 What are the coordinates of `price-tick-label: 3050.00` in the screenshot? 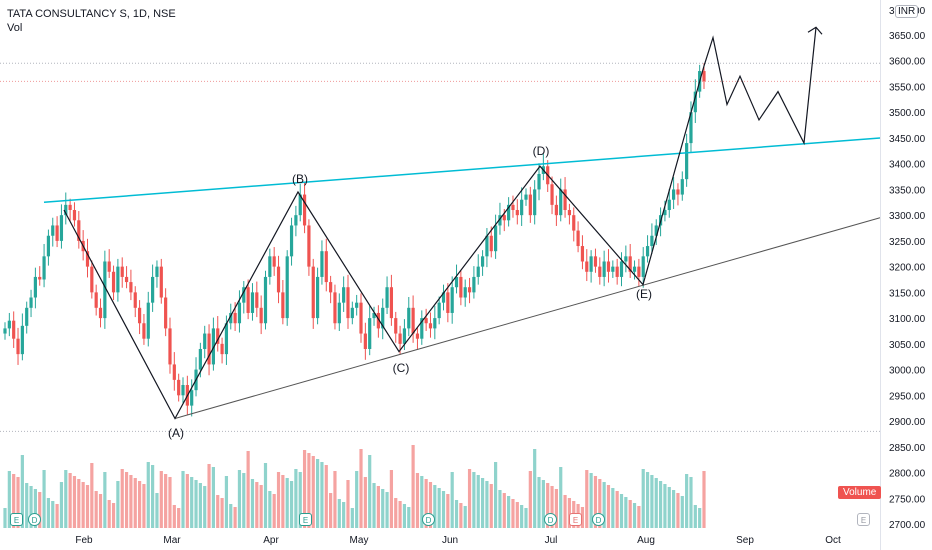 It's located at (907, 345).